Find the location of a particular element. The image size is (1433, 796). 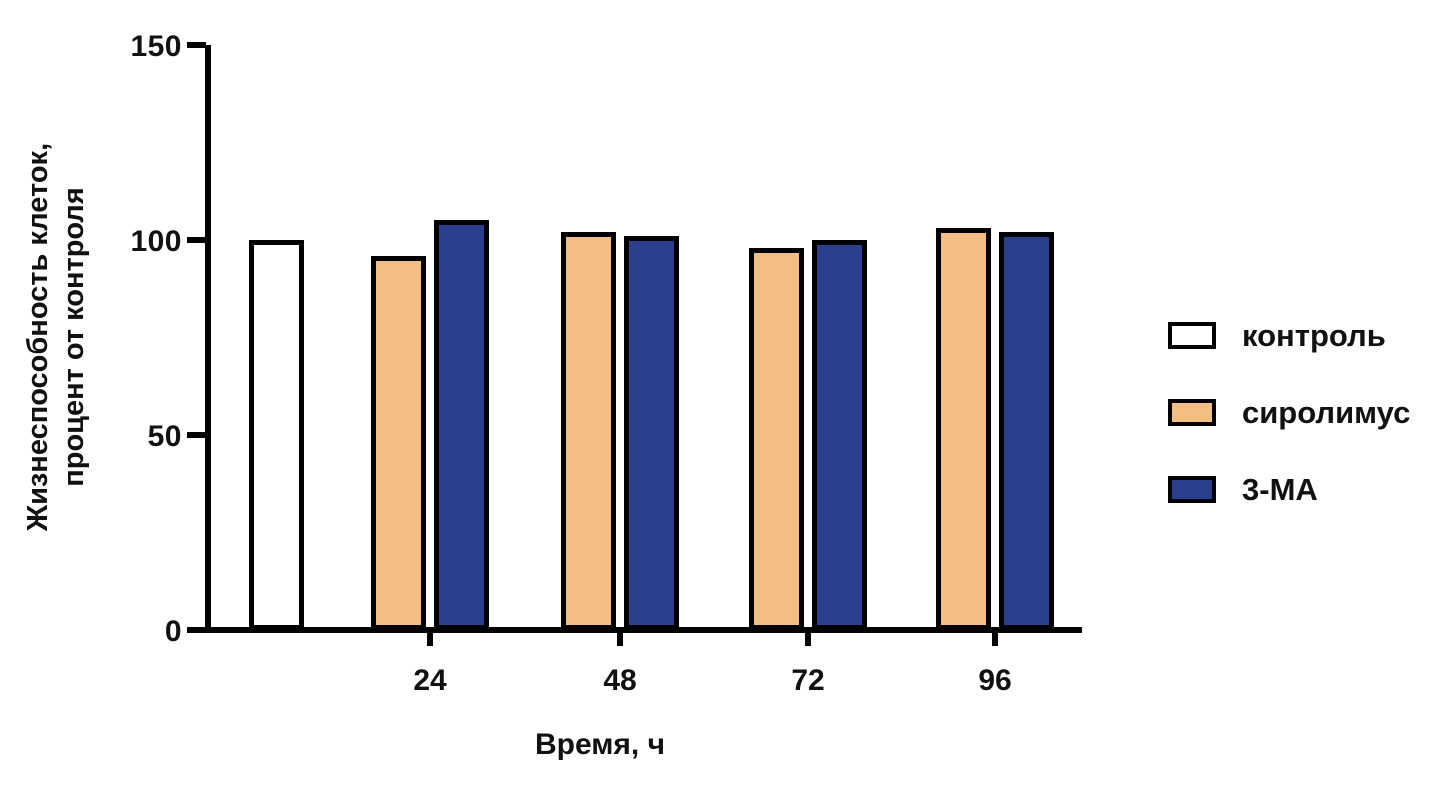

legend: контроль сиролимус 3-МА is located at coordinates (1289, 412).